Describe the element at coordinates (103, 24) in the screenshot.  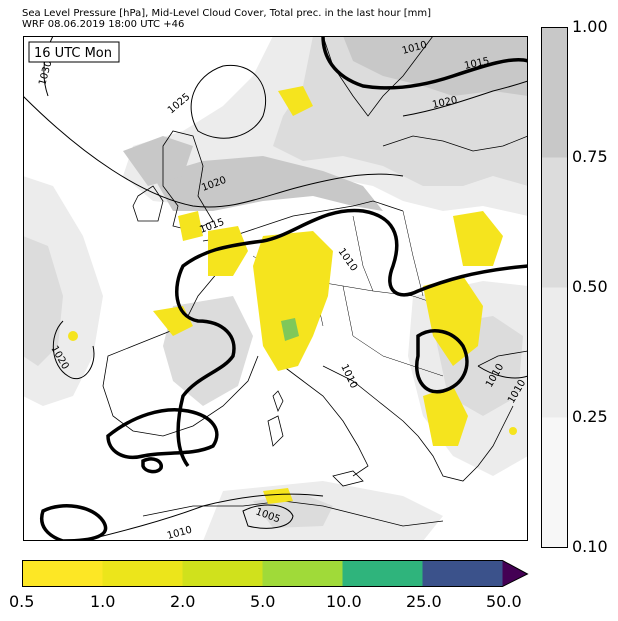
I see `chart-subtitle: WRF 08.06.2019 18:00 UTC +46` at that location.